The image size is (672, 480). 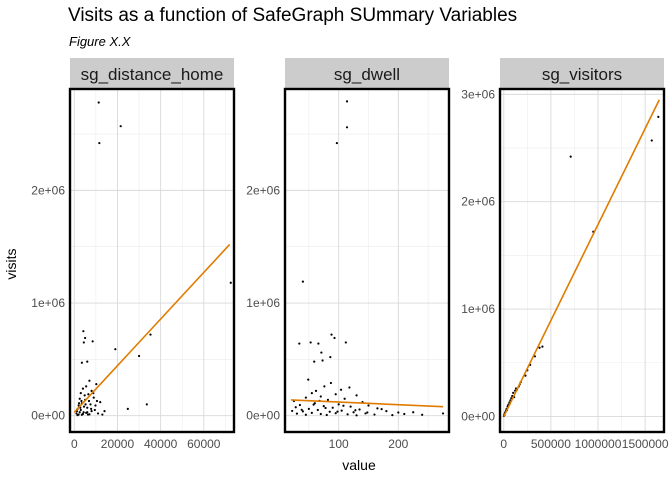 What do you see at coordinates (339, 444) in the screenshot?
I see `x-tick-label: 100` at bounding box center [339, 444].